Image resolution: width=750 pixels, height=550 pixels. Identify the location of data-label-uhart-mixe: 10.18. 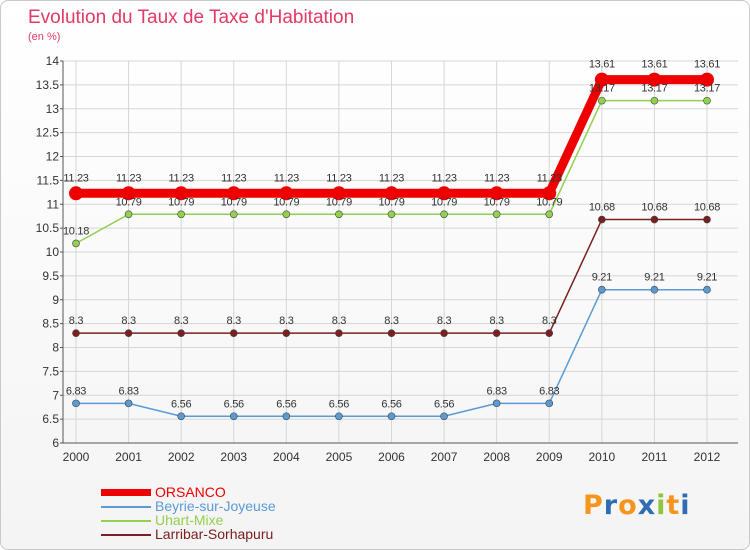
(76, 231).